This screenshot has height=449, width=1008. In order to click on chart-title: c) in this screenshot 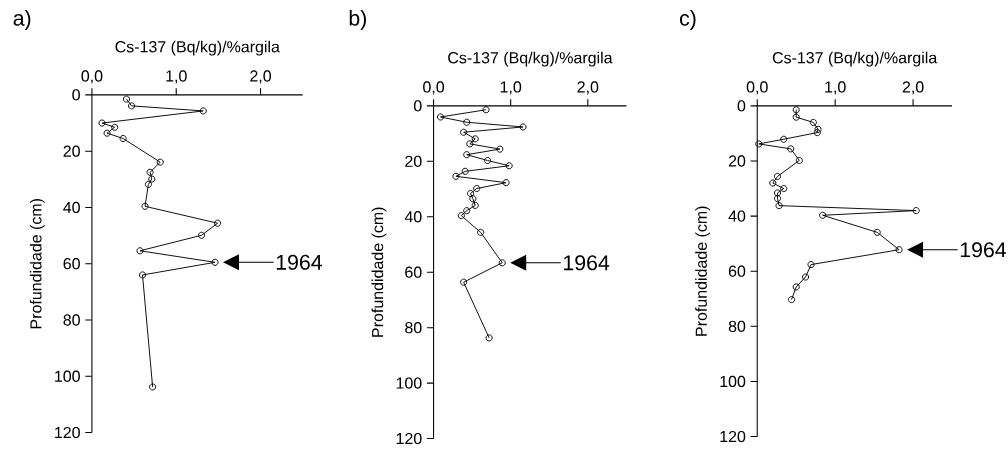, I will do `click(688, 20)`.